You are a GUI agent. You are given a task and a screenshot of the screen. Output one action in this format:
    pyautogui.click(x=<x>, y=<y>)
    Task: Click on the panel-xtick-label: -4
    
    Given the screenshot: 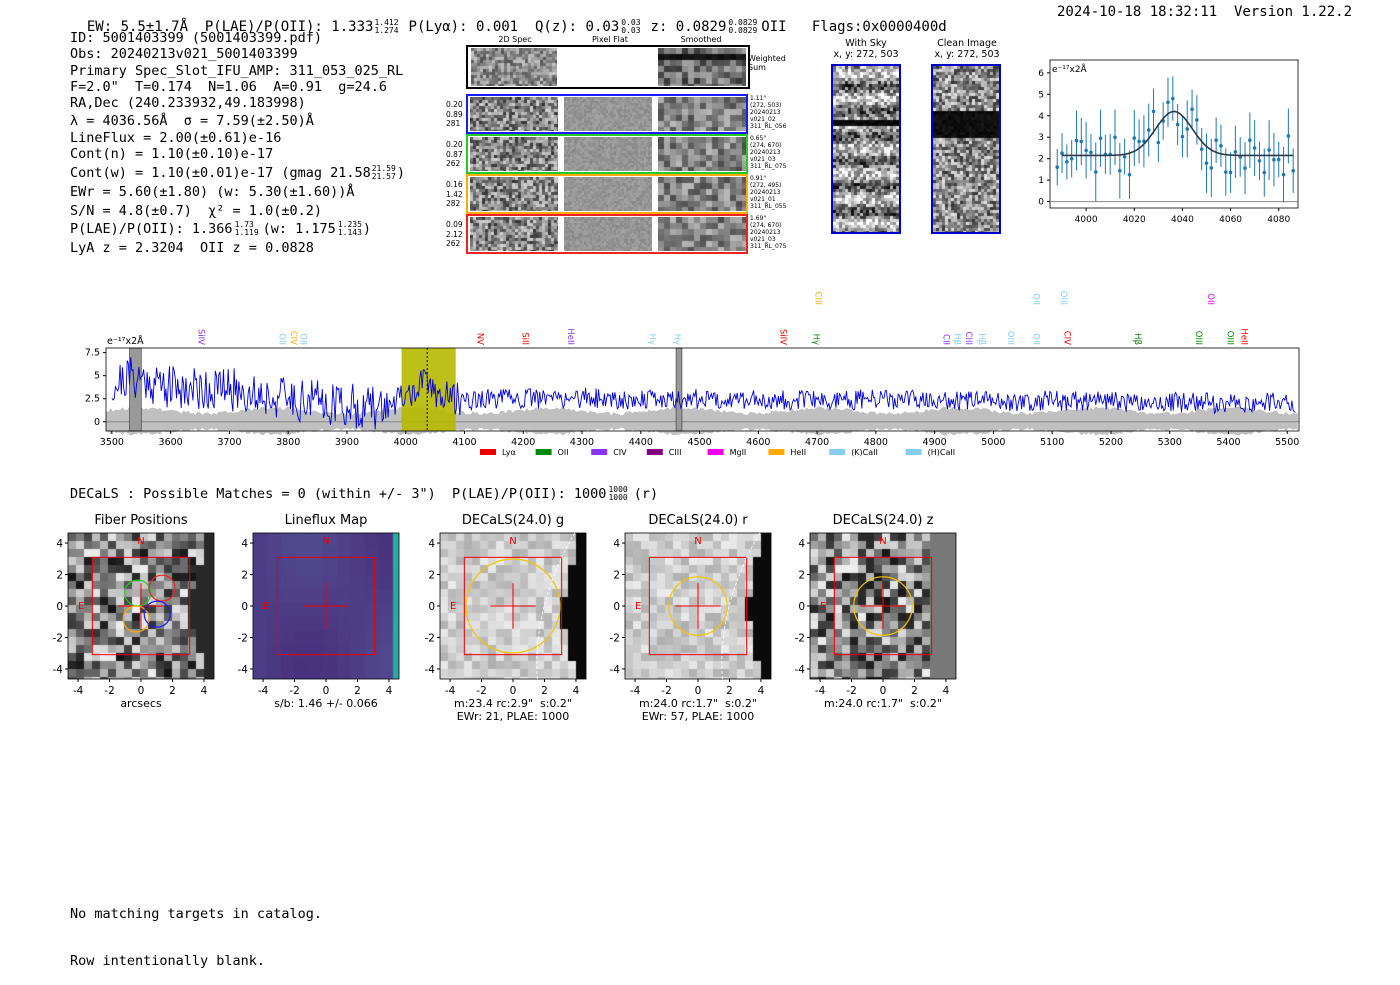 What is the action you would take?
    pyautogui.click(x=263, y=691)
    